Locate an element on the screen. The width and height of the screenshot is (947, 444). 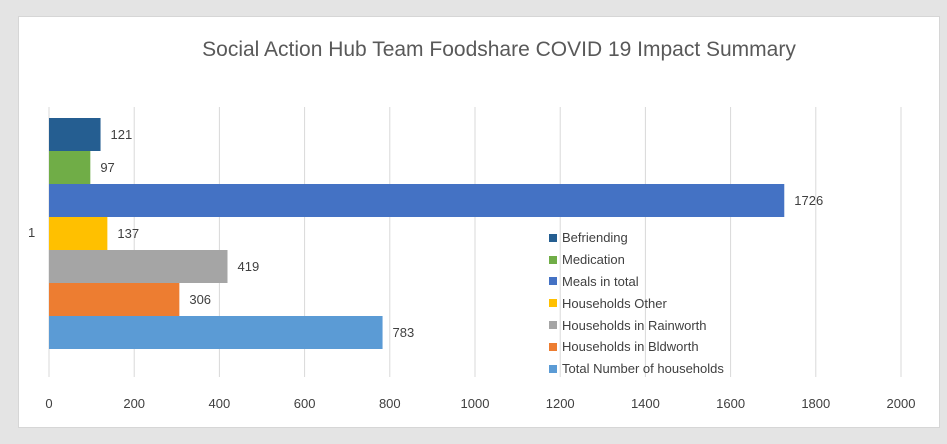
data-label: 1726 is located at coordinates (808, 200).